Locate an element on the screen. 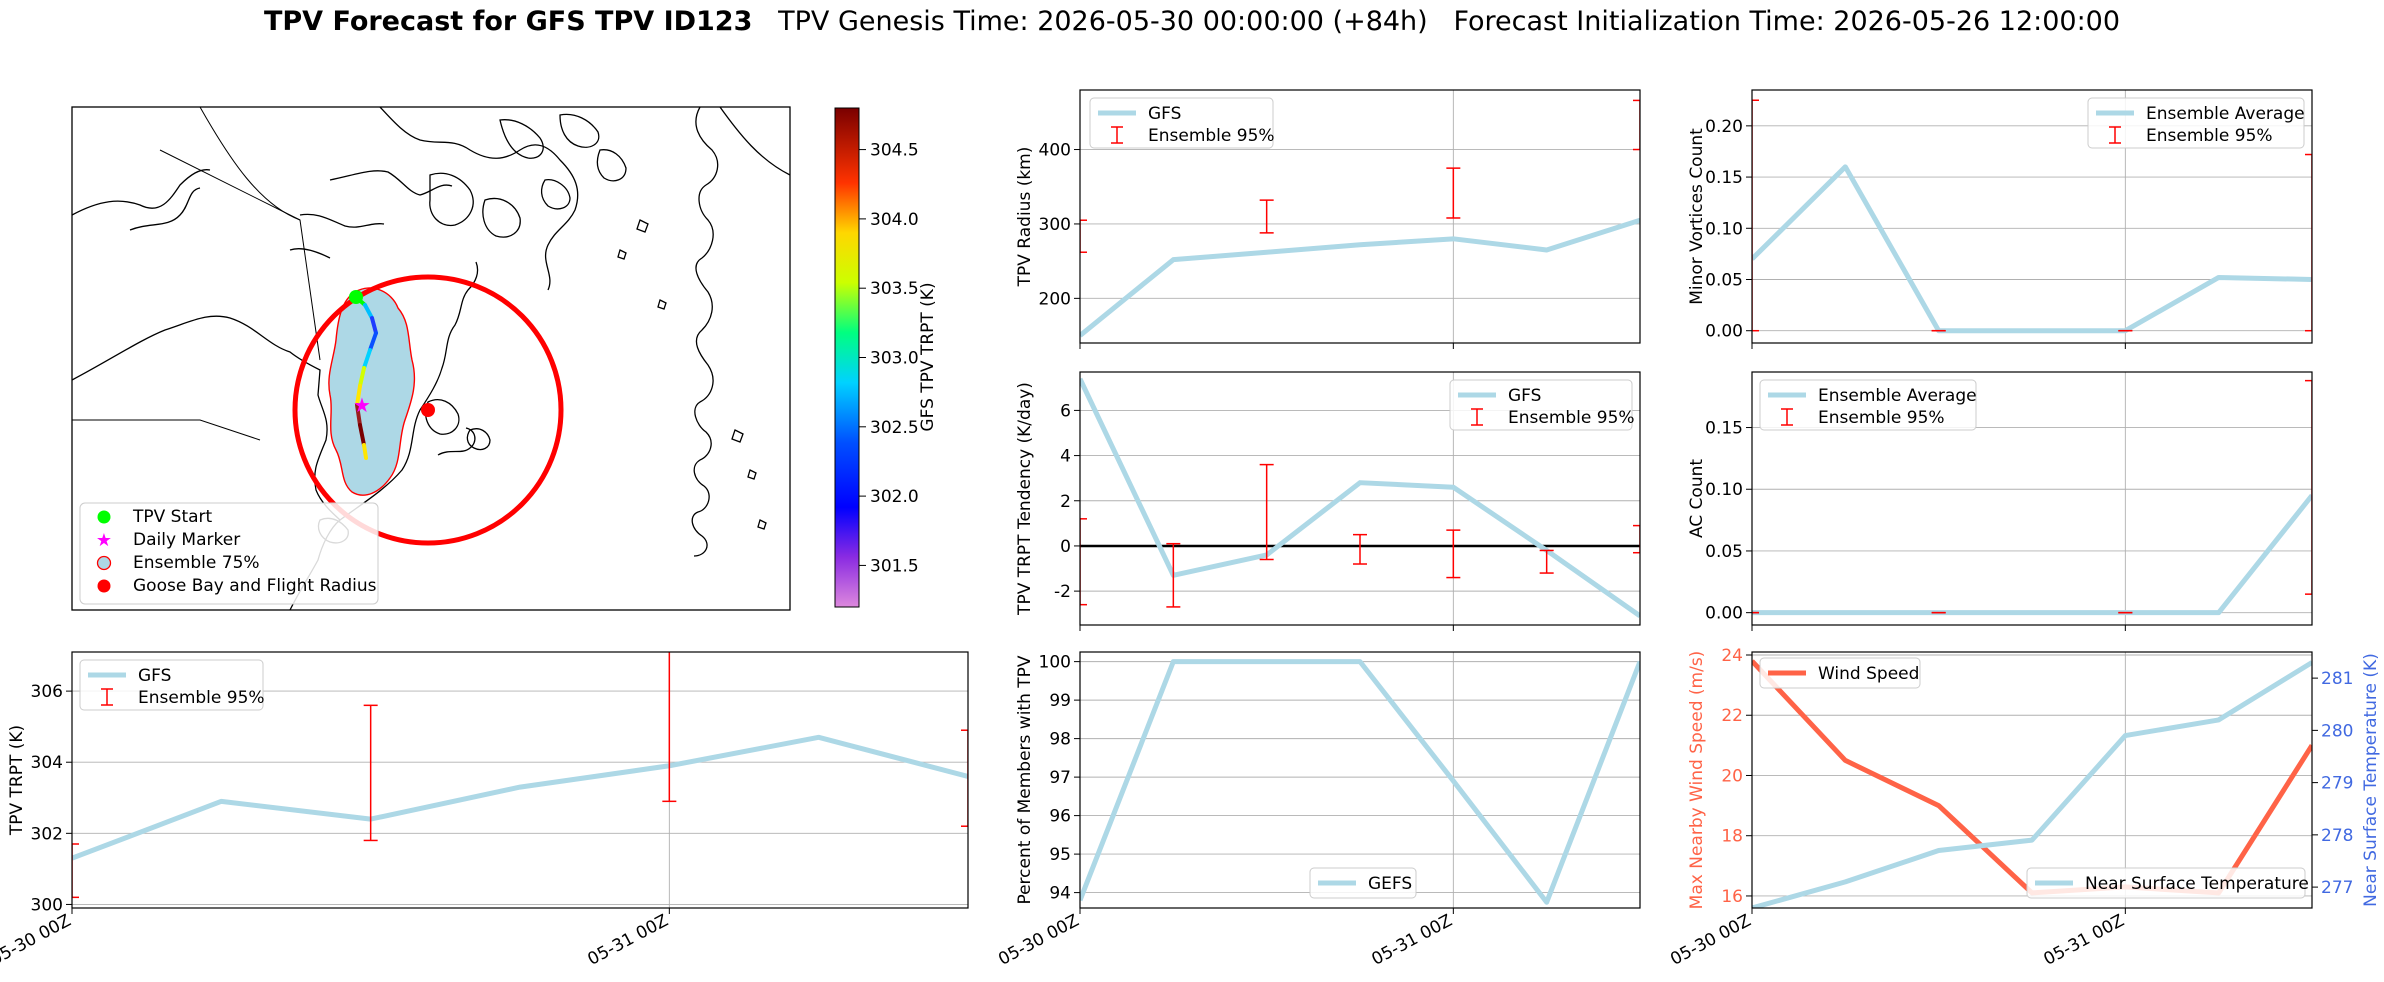 This screenshot has width=2384, height=982. ytick-label: 94 is located at coordinates (1060, 894).